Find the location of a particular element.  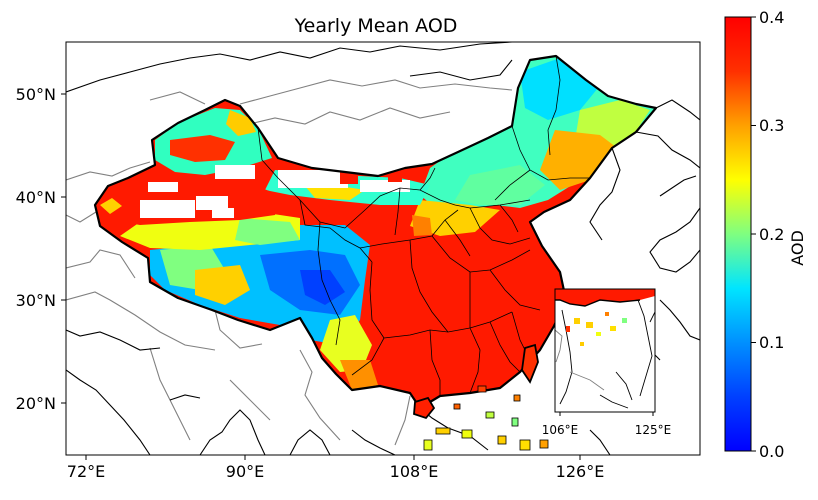

islands is located at coordinates (481, 397).